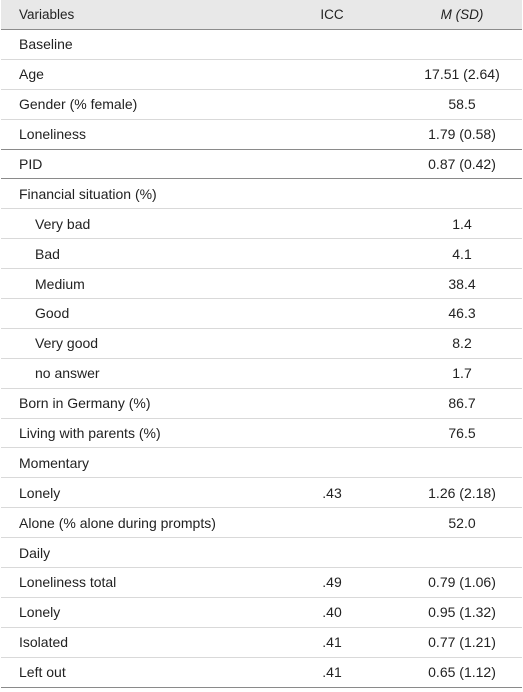  I want to click on row-variable-label: Momentary, so click(54, 462).